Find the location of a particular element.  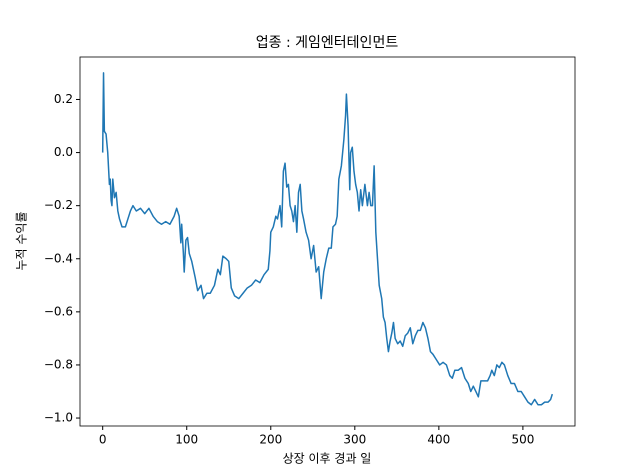

y-tick-label: −0.8 is located at coordinates (58, 364).